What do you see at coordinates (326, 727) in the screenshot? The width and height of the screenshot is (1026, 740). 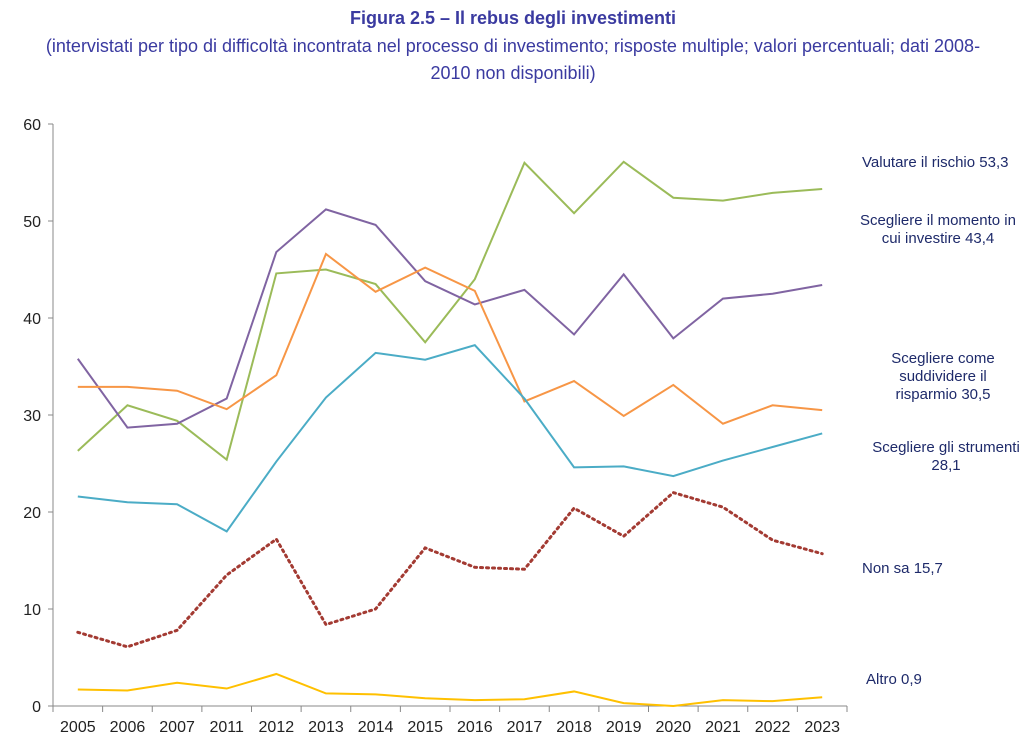 I see `x-tick-label: 2013` at bounding box center [326, 727].